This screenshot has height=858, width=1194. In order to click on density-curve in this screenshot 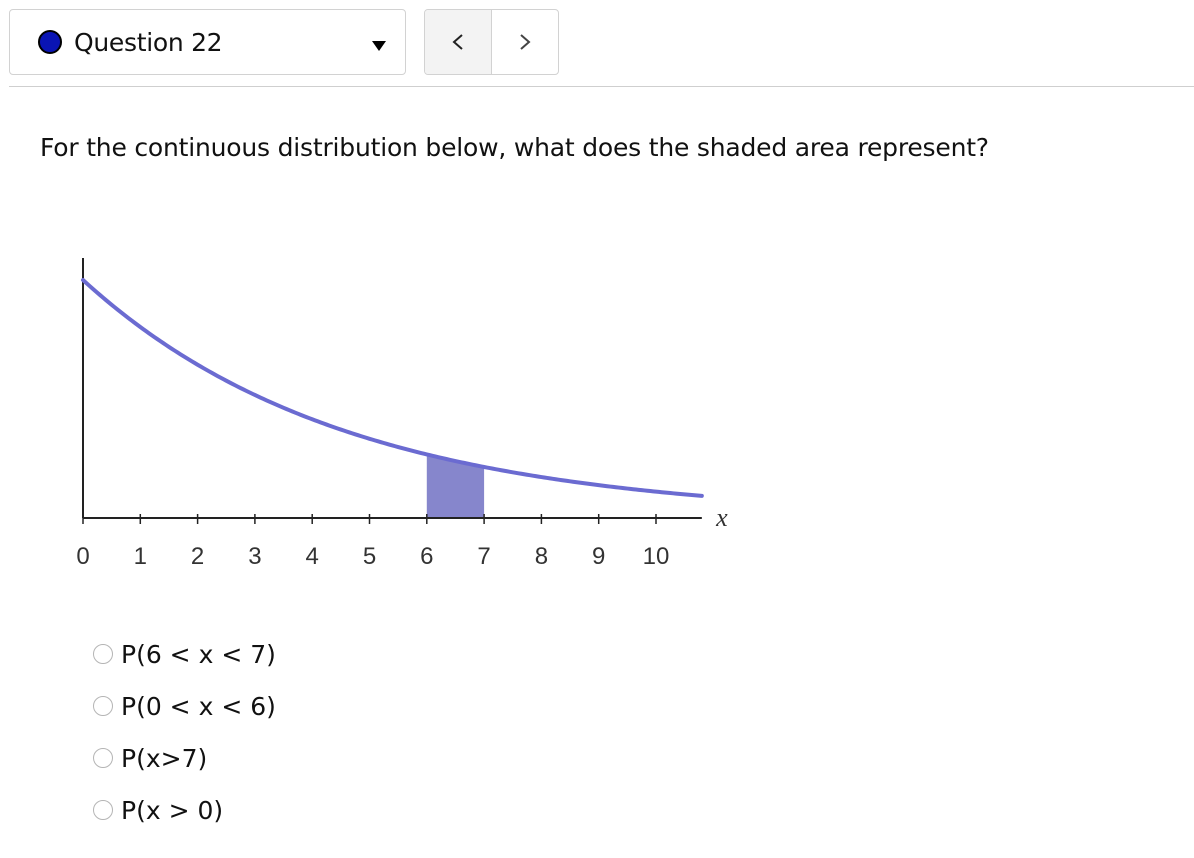, I will do `click(392, 388)`.